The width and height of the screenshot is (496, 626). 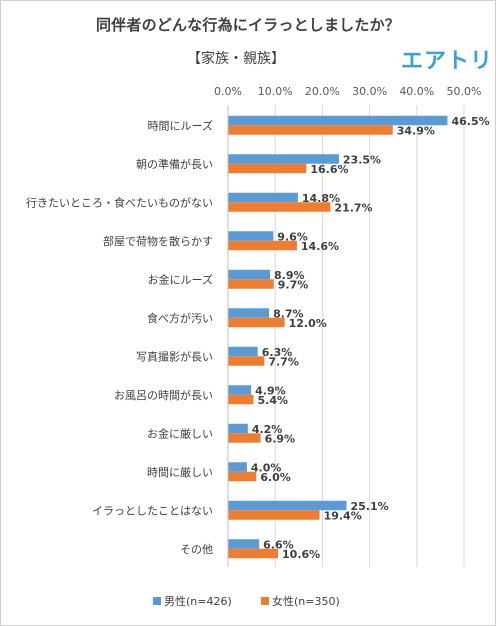 What do you see at coordinates (119, 202) in the screenshot?
I see `category-label: 行きたいところ・食べたいものがない` at bounding box center [119, 202].